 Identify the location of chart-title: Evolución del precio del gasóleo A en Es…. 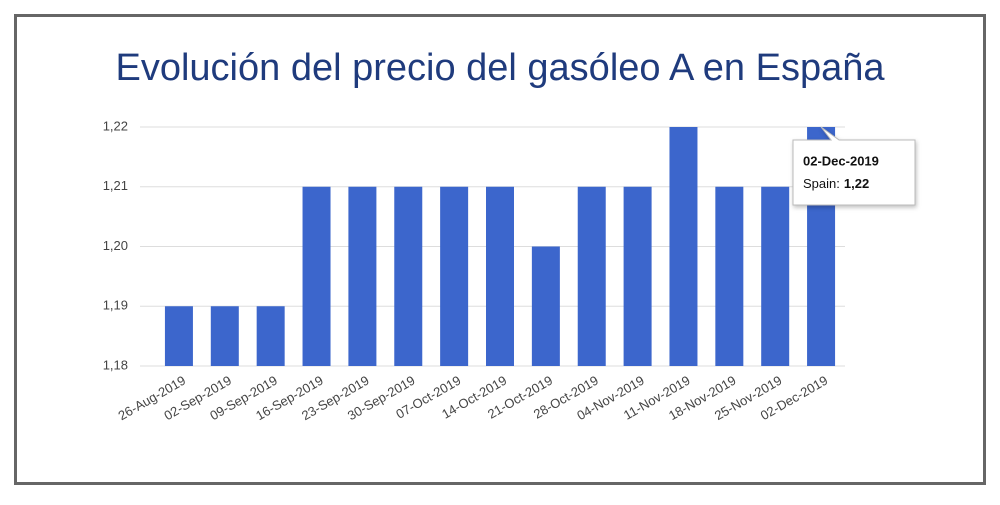
(501, 68).